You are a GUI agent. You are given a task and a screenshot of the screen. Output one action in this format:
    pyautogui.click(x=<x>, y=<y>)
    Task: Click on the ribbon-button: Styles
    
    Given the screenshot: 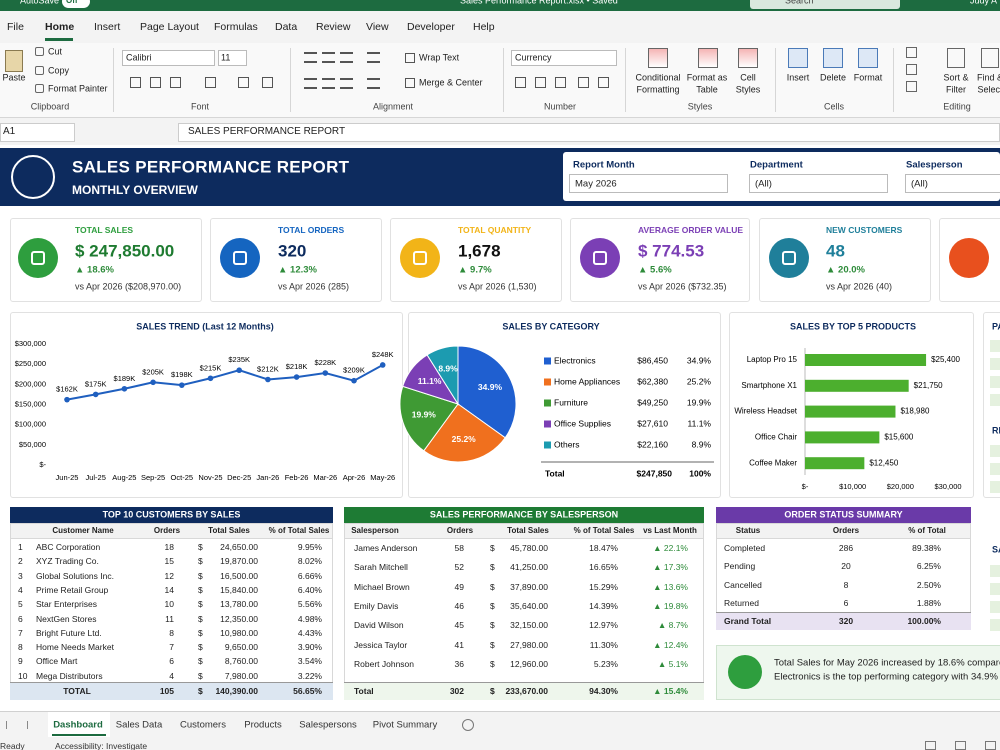 What is the action you would take?
    pyautogui.click(x=748, y=89)
    